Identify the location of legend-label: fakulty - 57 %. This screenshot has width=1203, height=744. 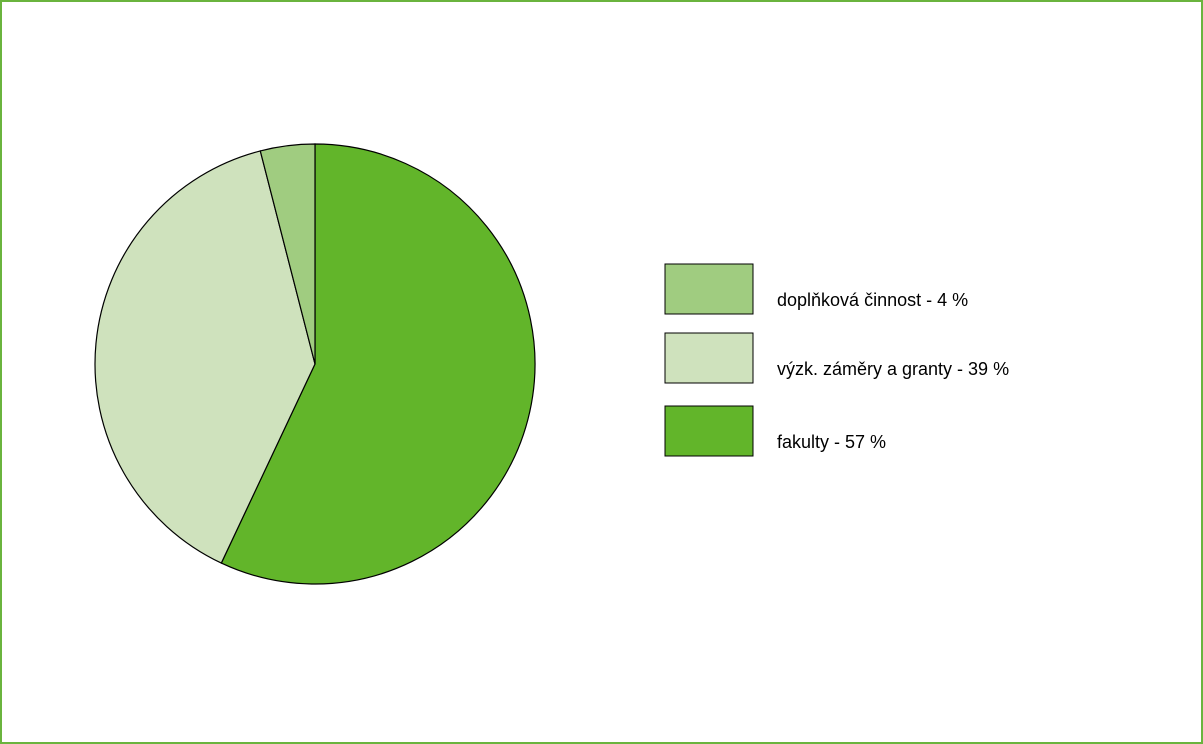
(831, 442).